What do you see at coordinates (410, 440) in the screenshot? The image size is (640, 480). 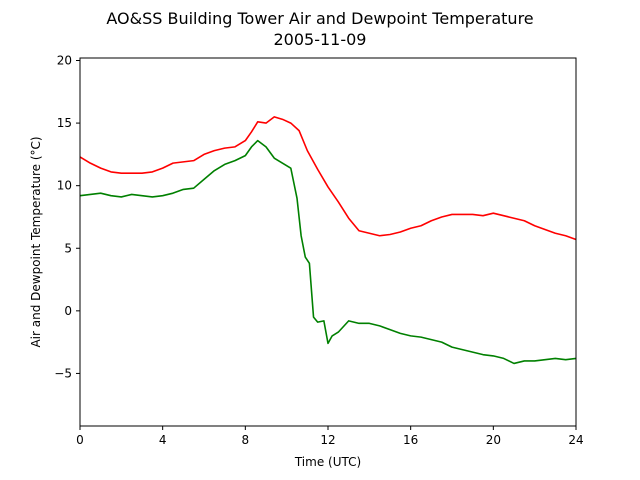 I see `x-tick-label: 16` at bounding box center [410, 440].